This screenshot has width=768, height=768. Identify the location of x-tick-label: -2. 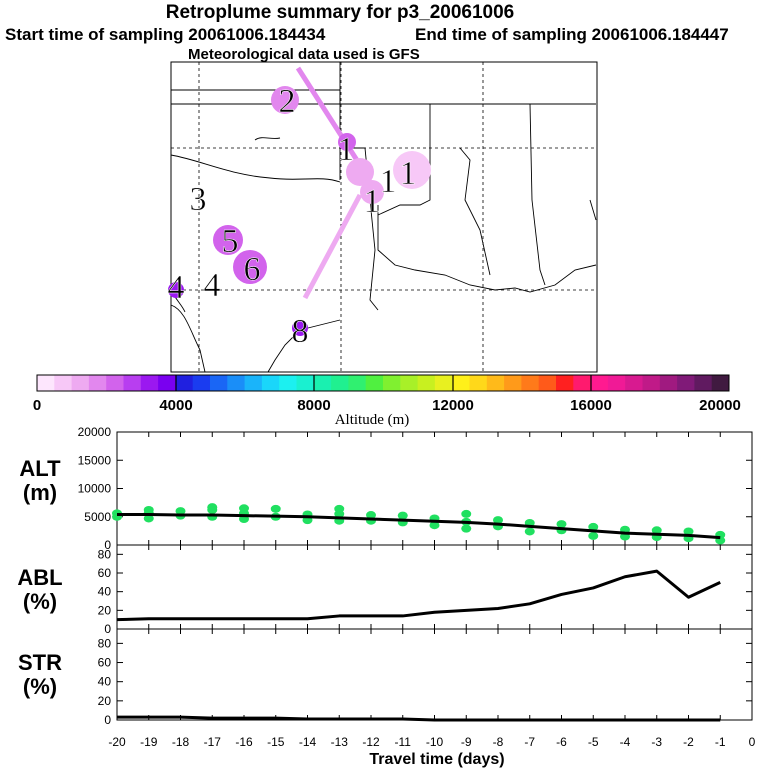
(688, 742).